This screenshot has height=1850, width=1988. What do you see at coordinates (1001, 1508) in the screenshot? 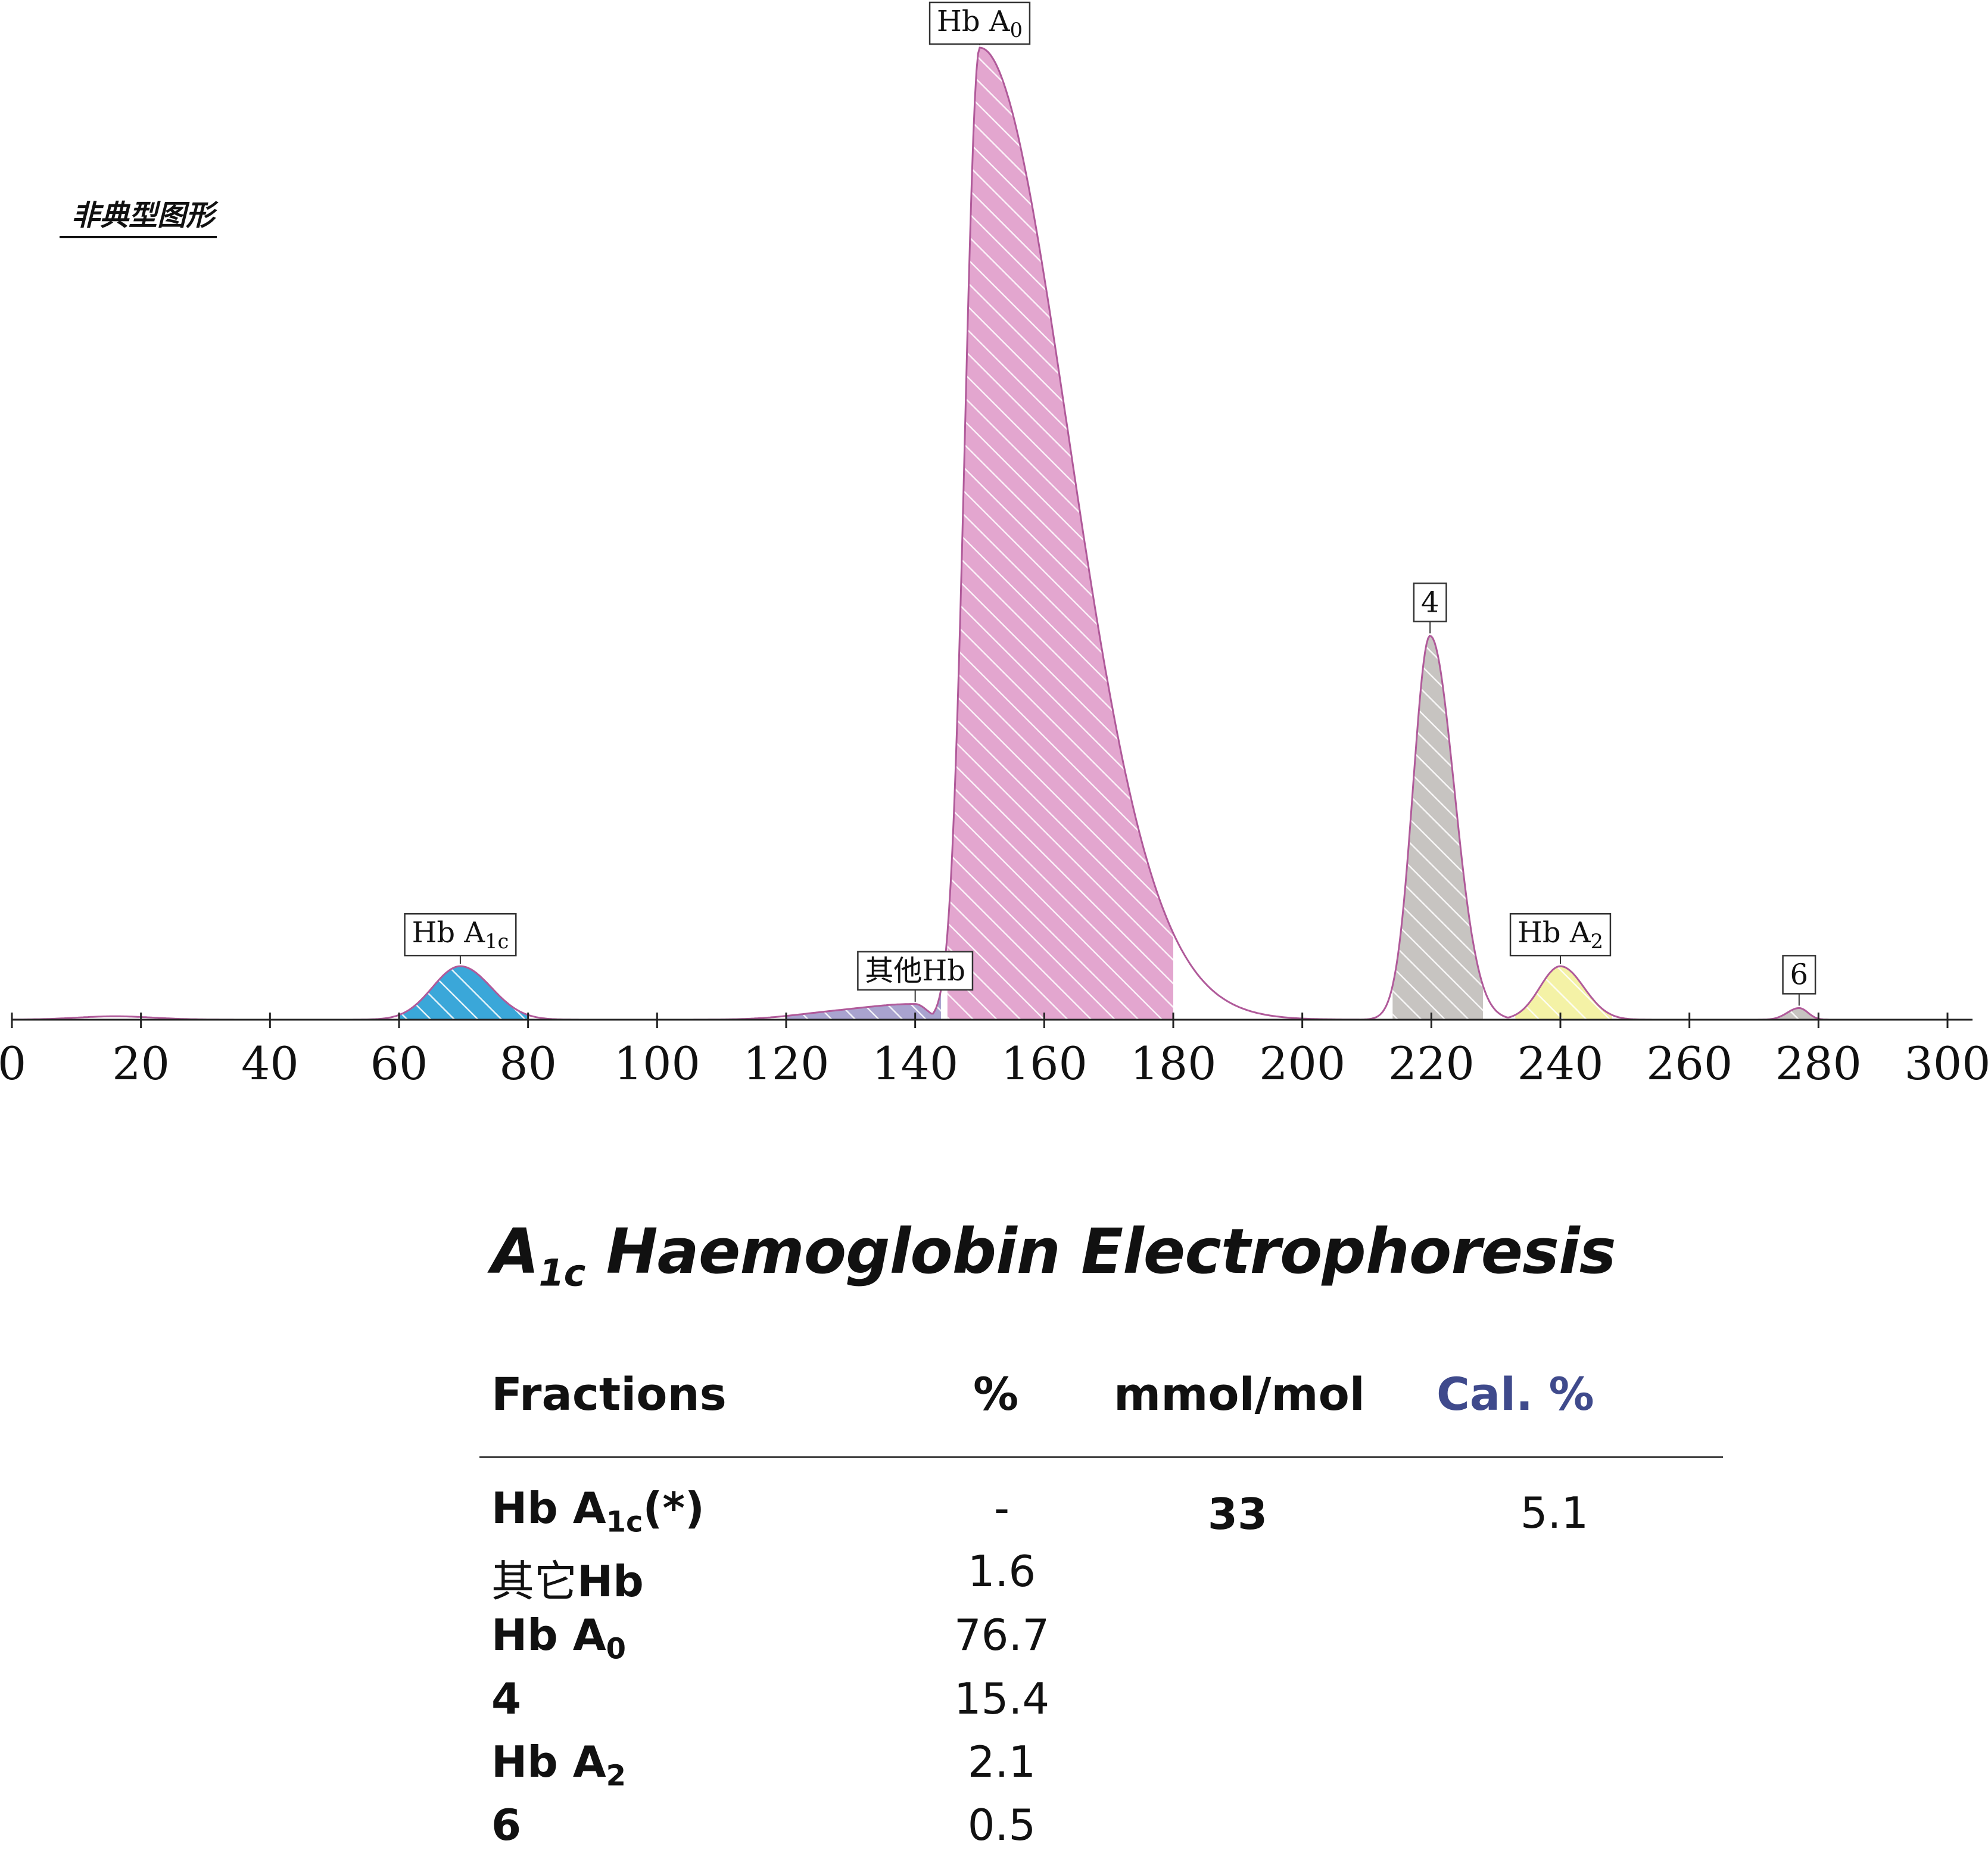
I see `fraction-percent: -` at bounding box center [1001, 1508].